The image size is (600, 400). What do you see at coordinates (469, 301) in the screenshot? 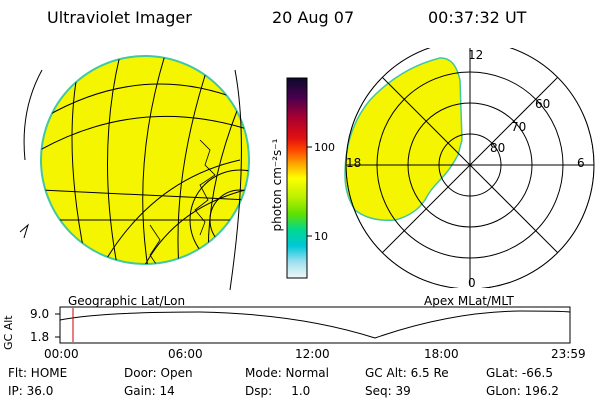
I see `polar-caption: Apex MLat/MLT` at bounding box center [469, 301].